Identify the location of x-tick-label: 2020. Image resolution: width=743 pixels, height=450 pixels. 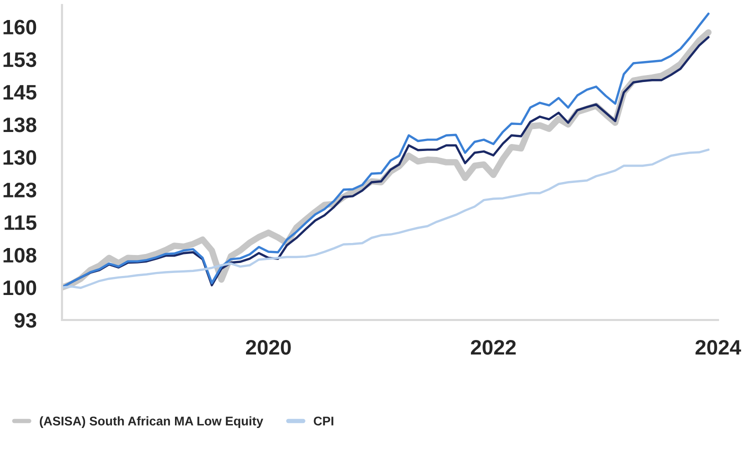
(268, 347).